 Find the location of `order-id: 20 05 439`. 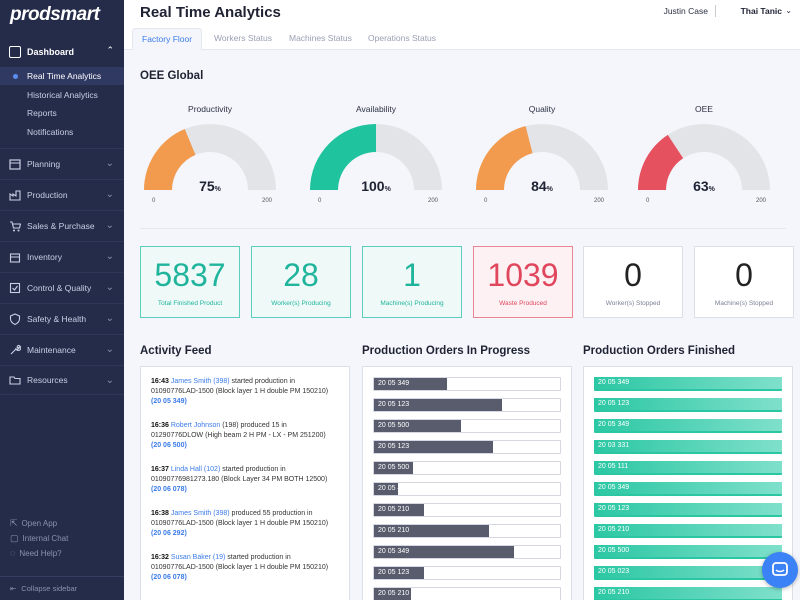

order-id: 20 05 439 is located at coordinates (394, 488).